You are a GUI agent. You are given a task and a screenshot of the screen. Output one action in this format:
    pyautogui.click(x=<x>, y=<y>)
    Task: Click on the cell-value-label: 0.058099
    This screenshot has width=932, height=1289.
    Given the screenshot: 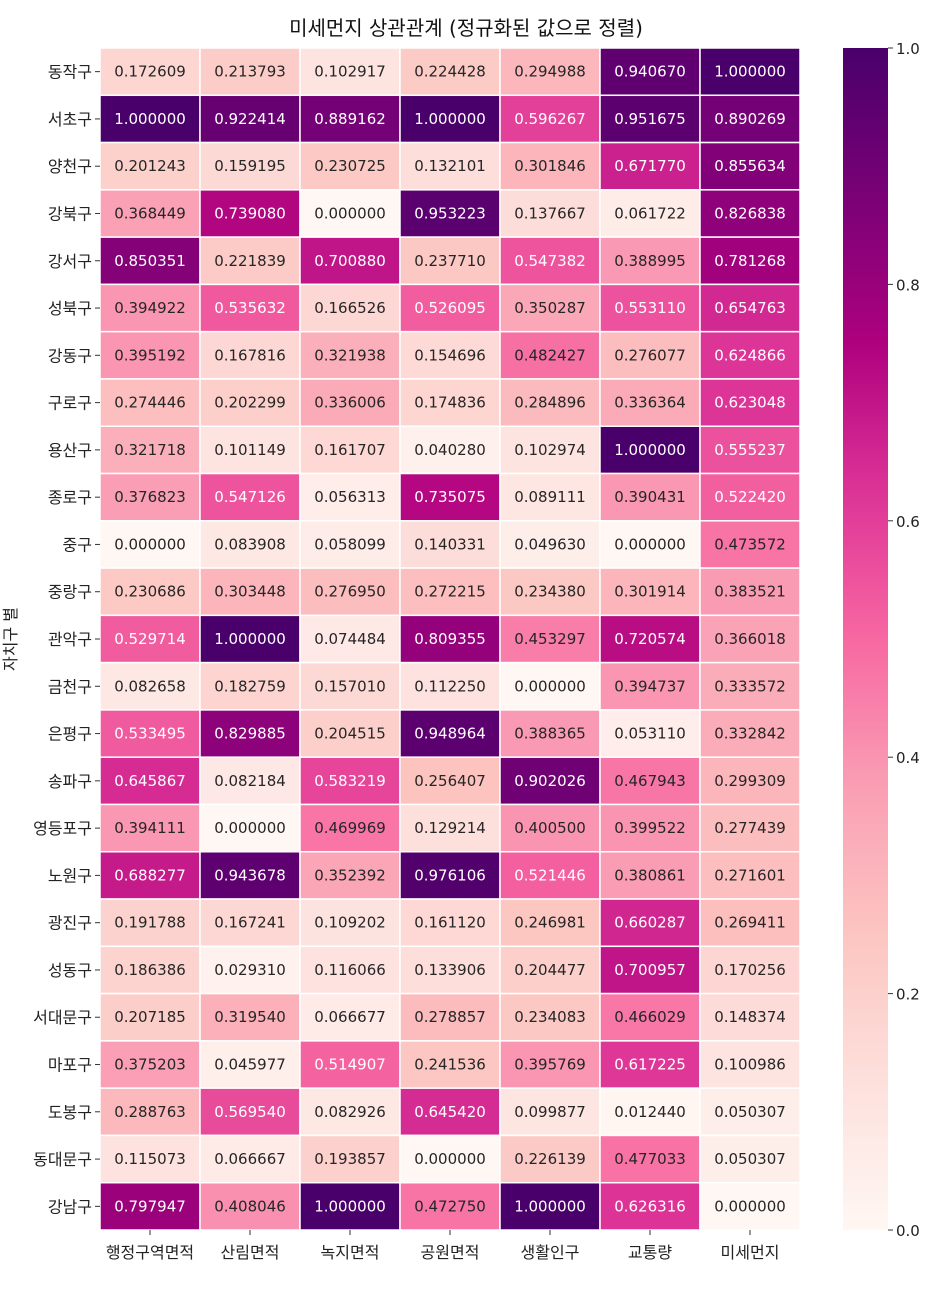 What is the action you would take?
    pyautogui.click(x=350, y=544)
    